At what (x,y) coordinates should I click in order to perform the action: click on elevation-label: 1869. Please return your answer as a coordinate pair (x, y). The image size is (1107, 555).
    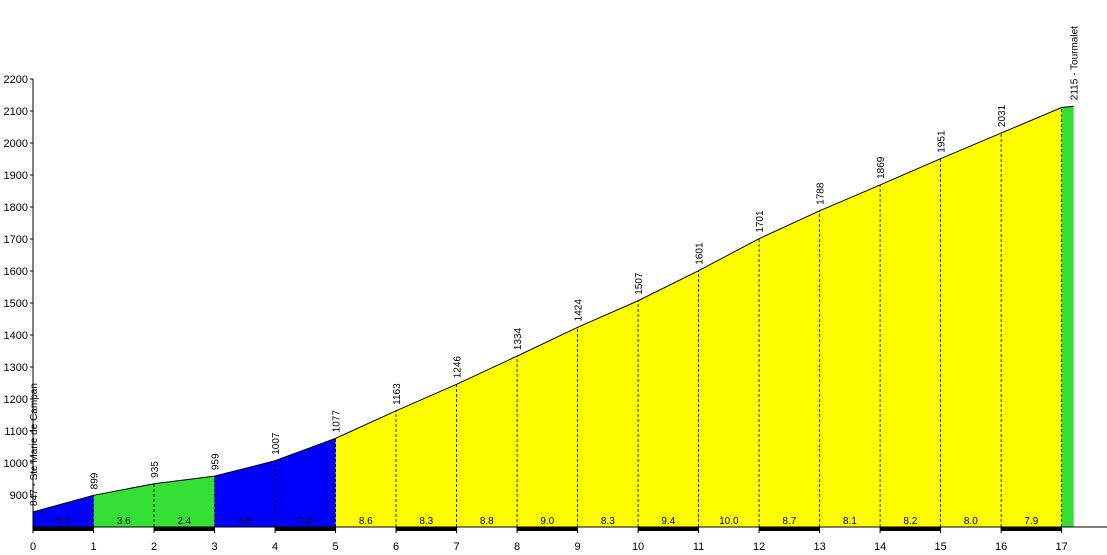
    Looking at the image, I should click on (881, 167).